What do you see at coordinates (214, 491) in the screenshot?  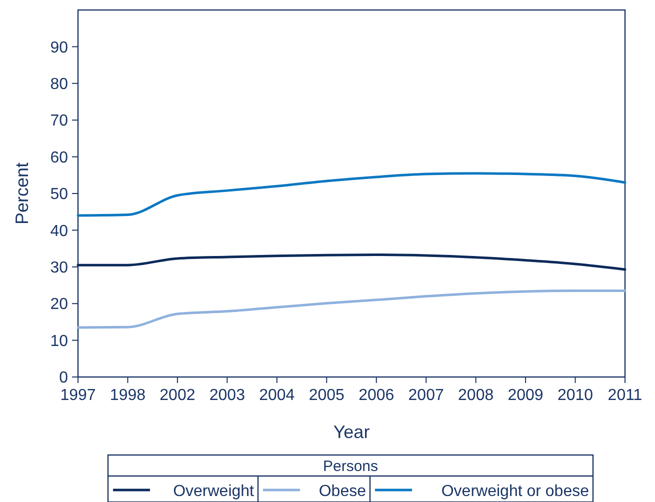 I see `legend-label: Overweight` at bounding box center [214, 491].